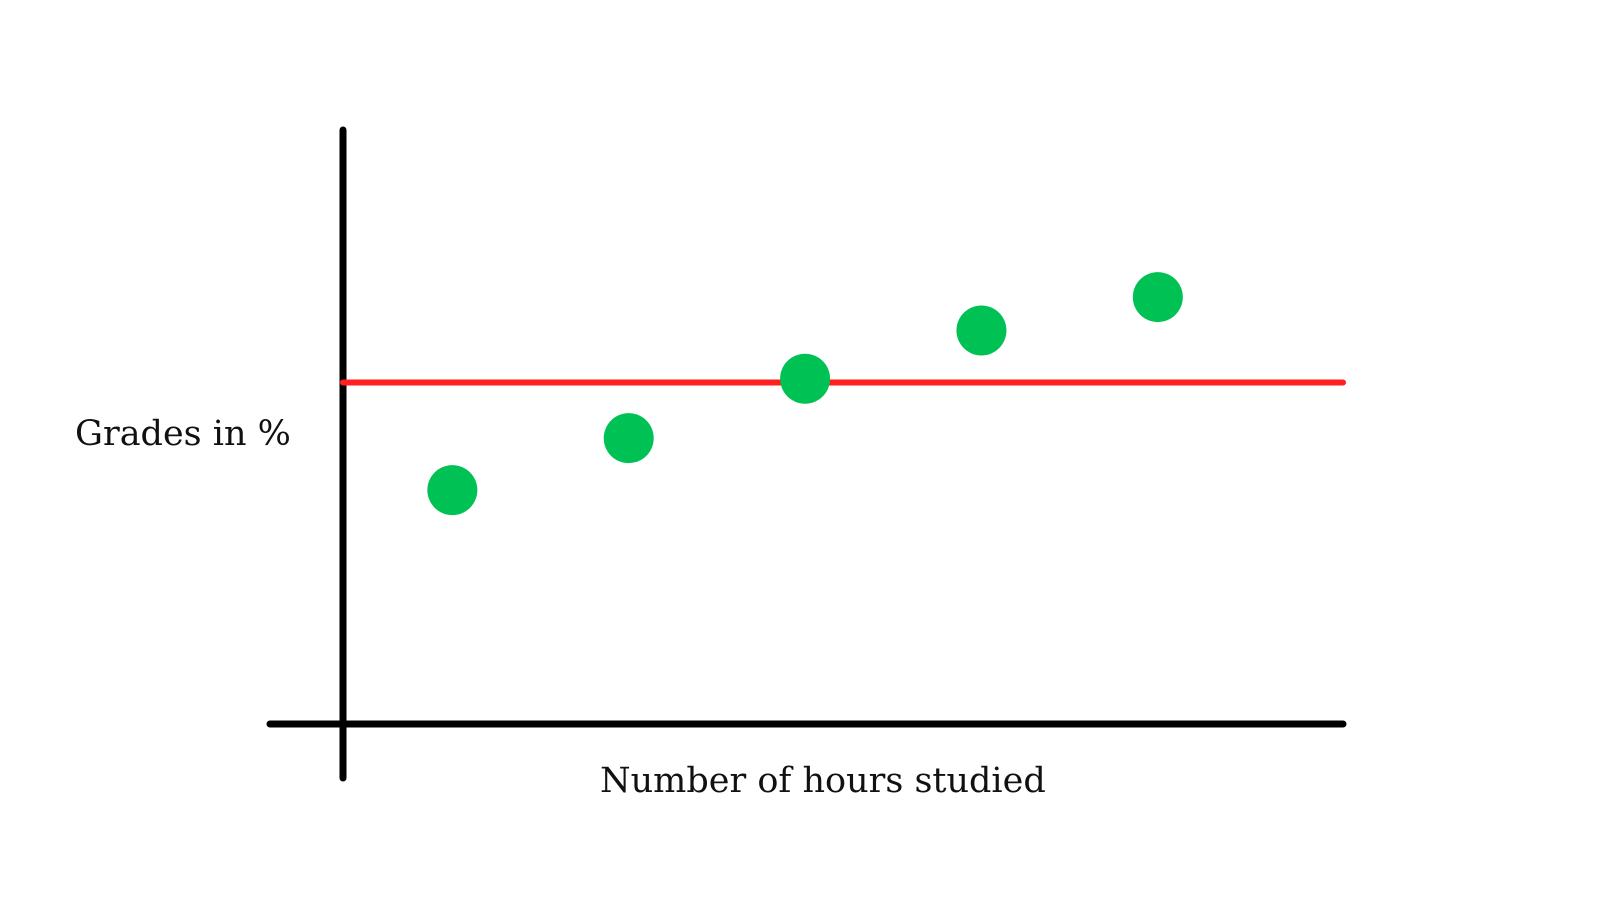 The height and width of the screenshot is (900, 1600). What do you see at coordinates (823, 781) in the screenshot?
I see `x-axis-label: Number of hours studied` at bounding box center [823, 781].